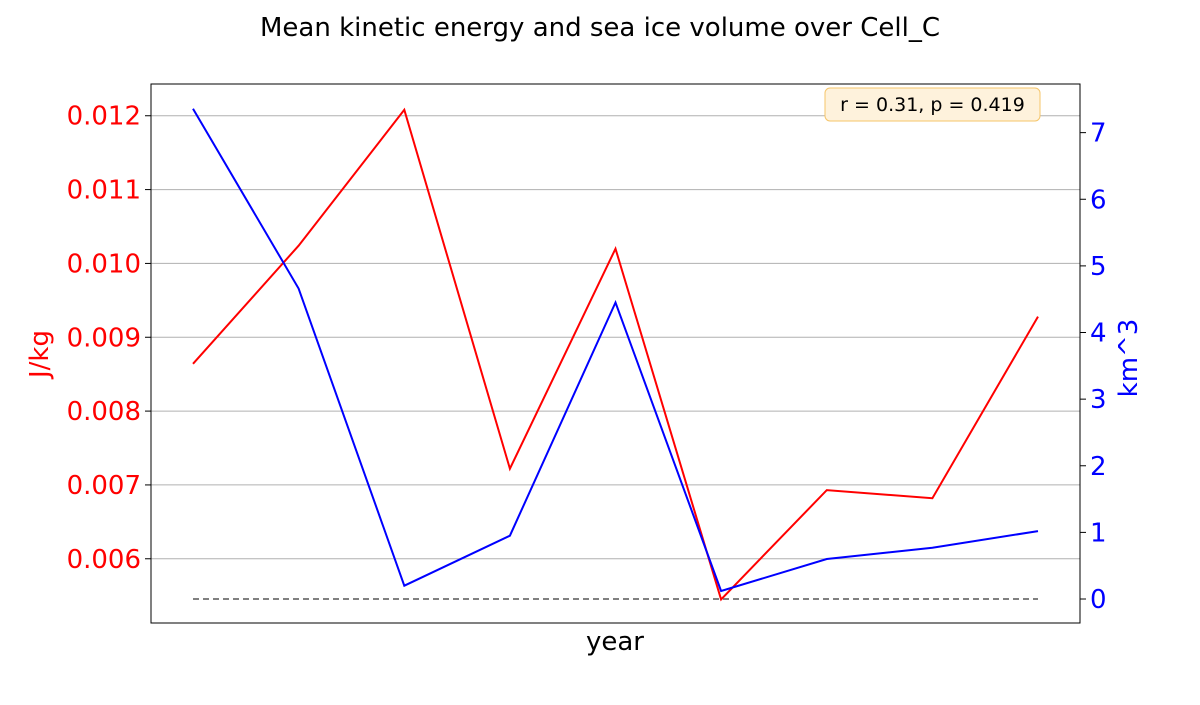 The image size is (1200, 705). I want to click on right-tick-label: 1, so click(1098, 533).